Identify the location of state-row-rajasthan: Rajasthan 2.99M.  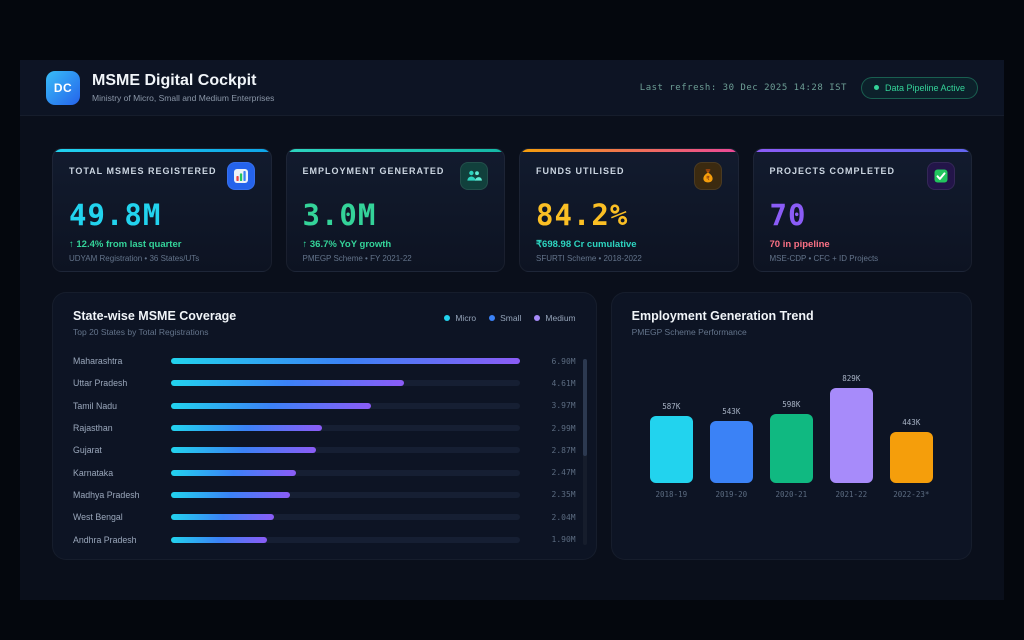
(324, 428).